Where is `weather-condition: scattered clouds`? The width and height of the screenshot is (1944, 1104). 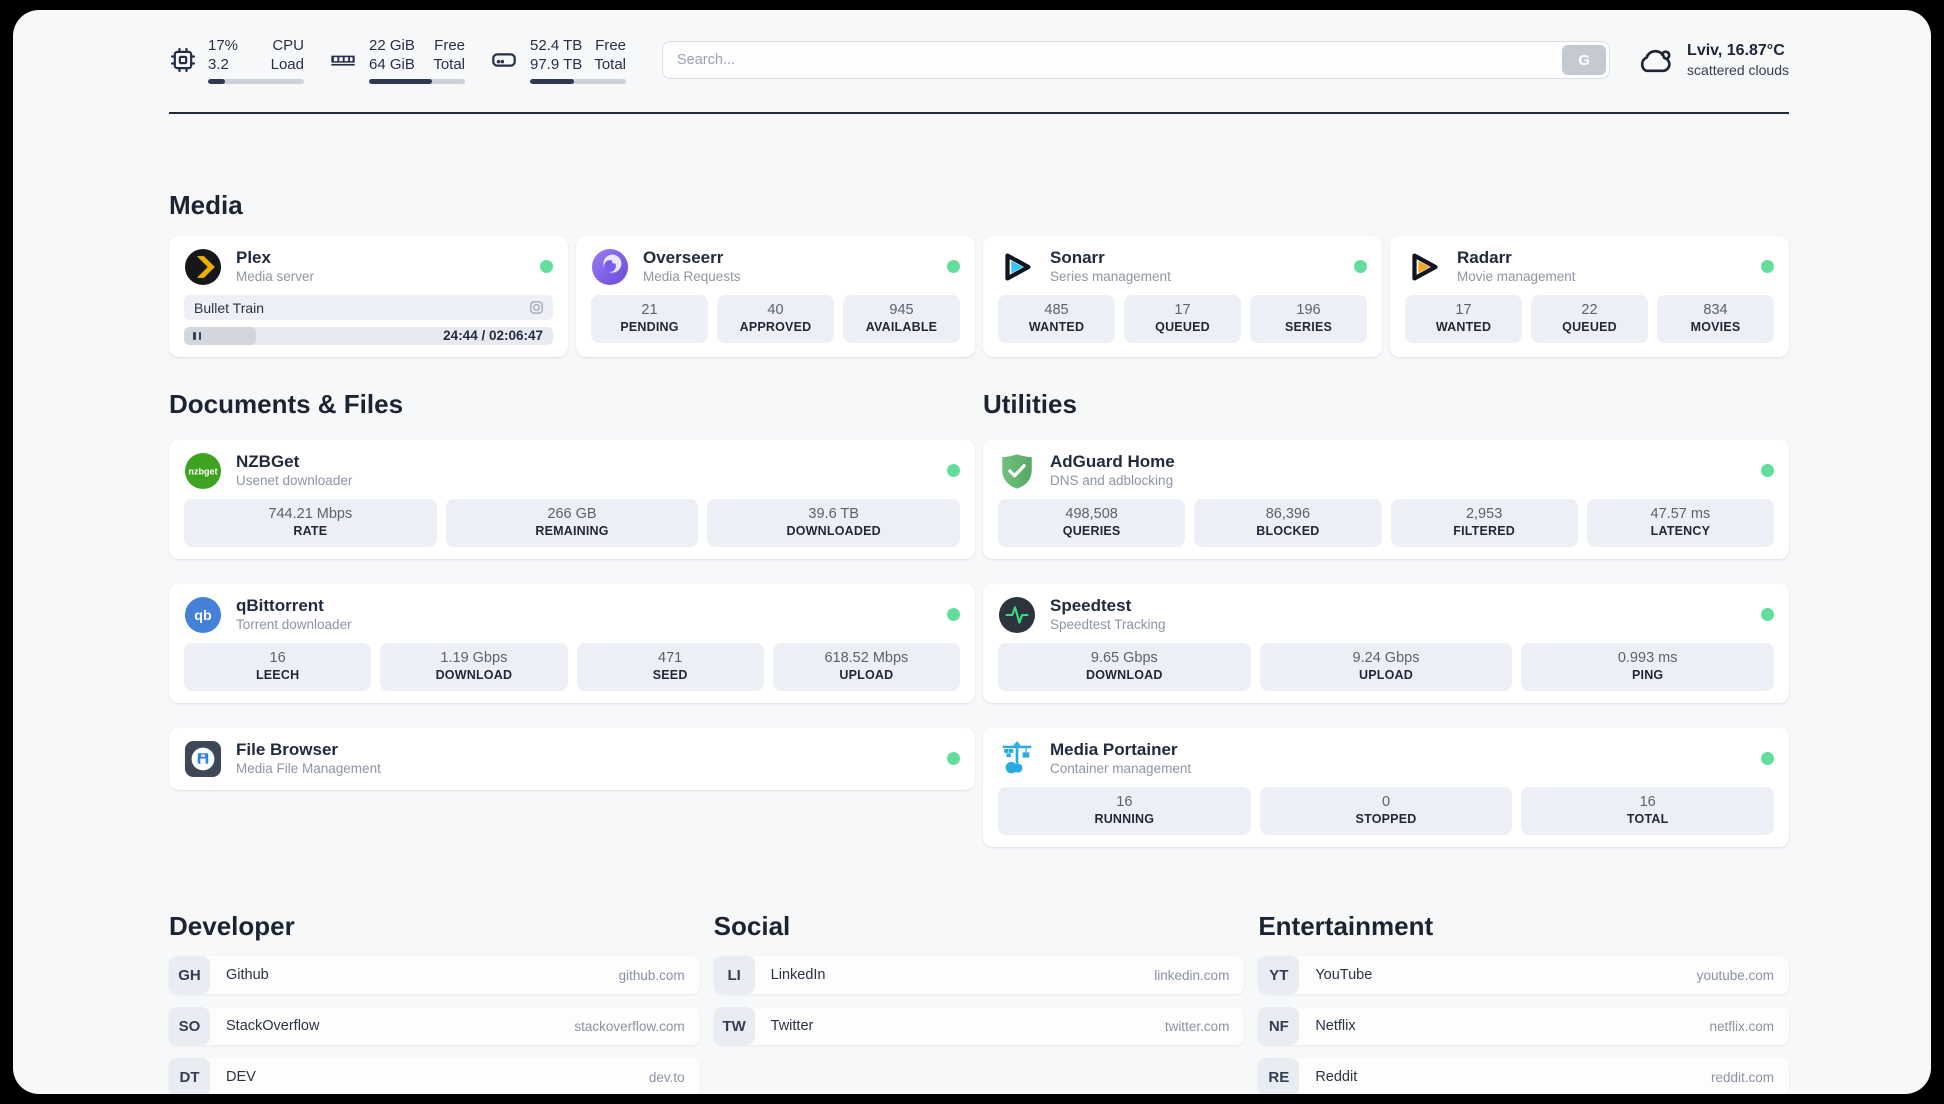
weather-condition: scattered clouds is located at coordinates (1738, 70).